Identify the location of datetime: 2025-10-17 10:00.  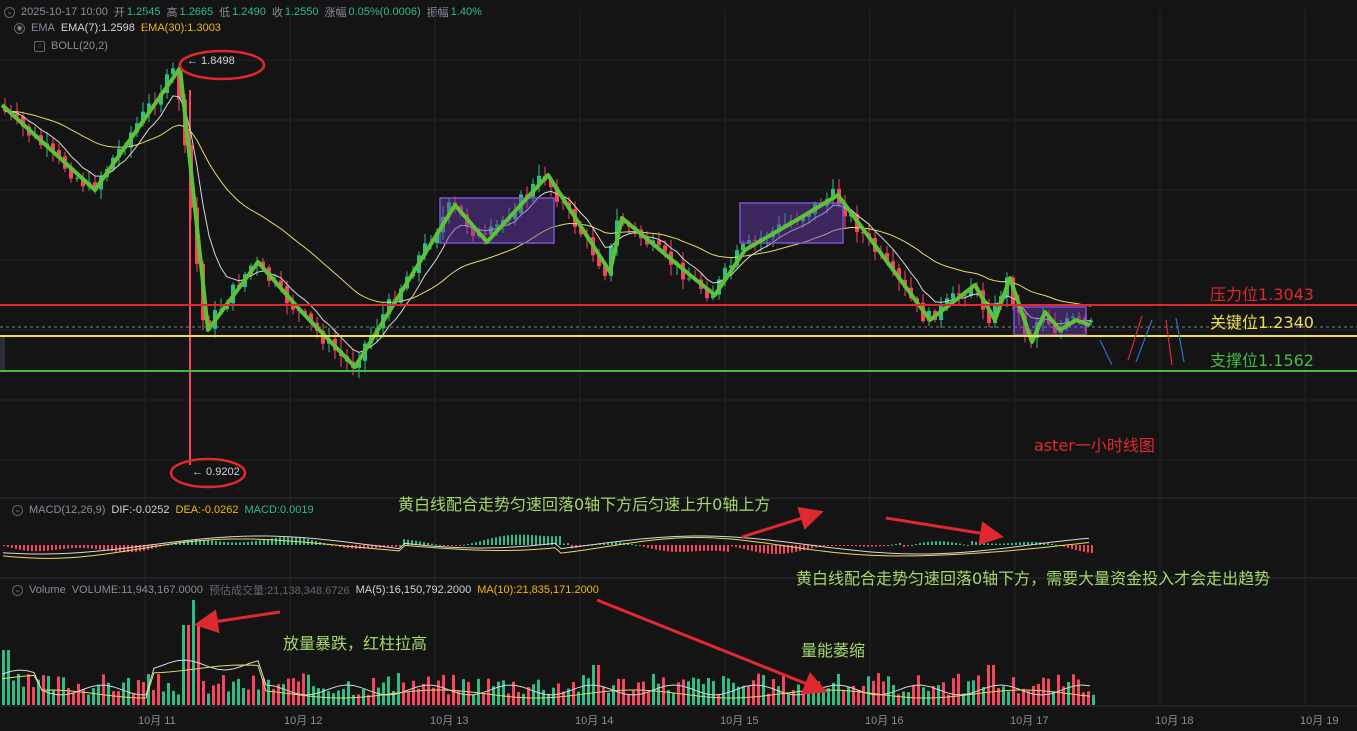
(64, 12).